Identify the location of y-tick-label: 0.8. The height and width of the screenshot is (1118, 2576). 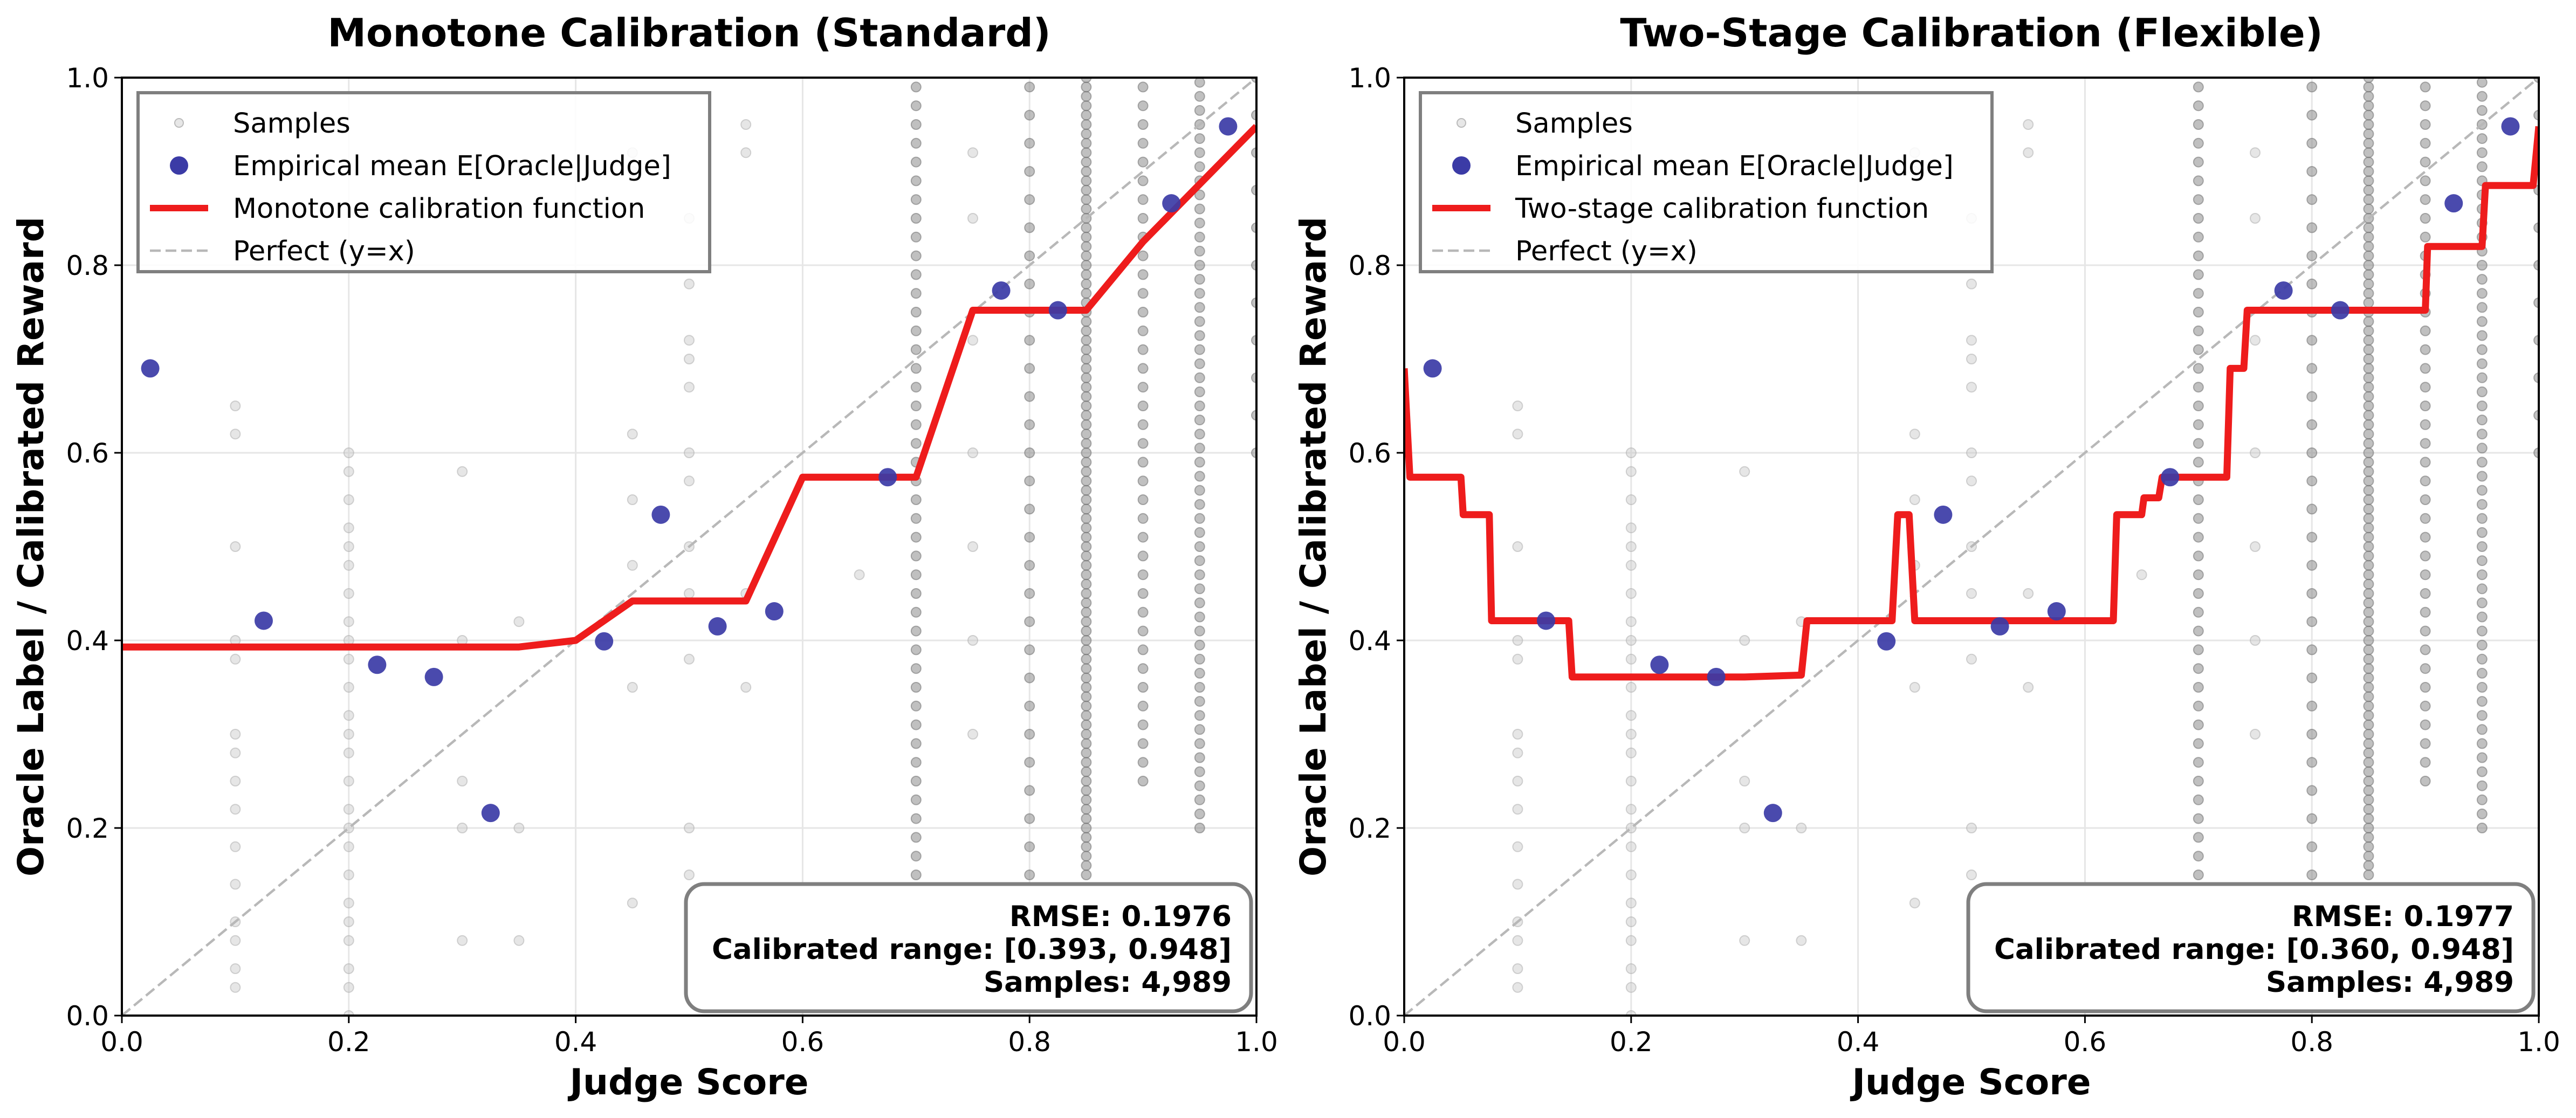
(1370, 265).